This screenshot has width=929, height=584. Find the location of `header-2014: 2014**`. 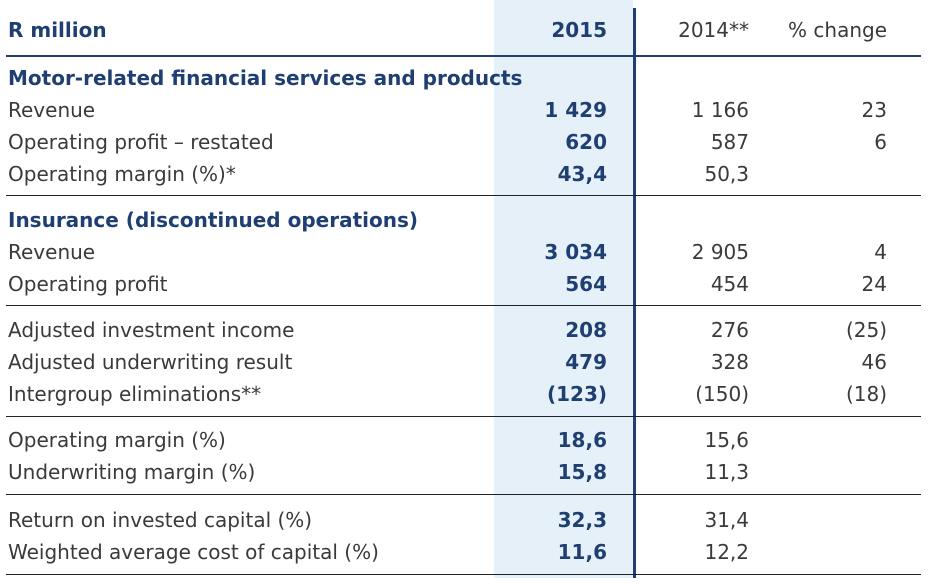

header-2014: 2014** is located at coordinates (713, 30).